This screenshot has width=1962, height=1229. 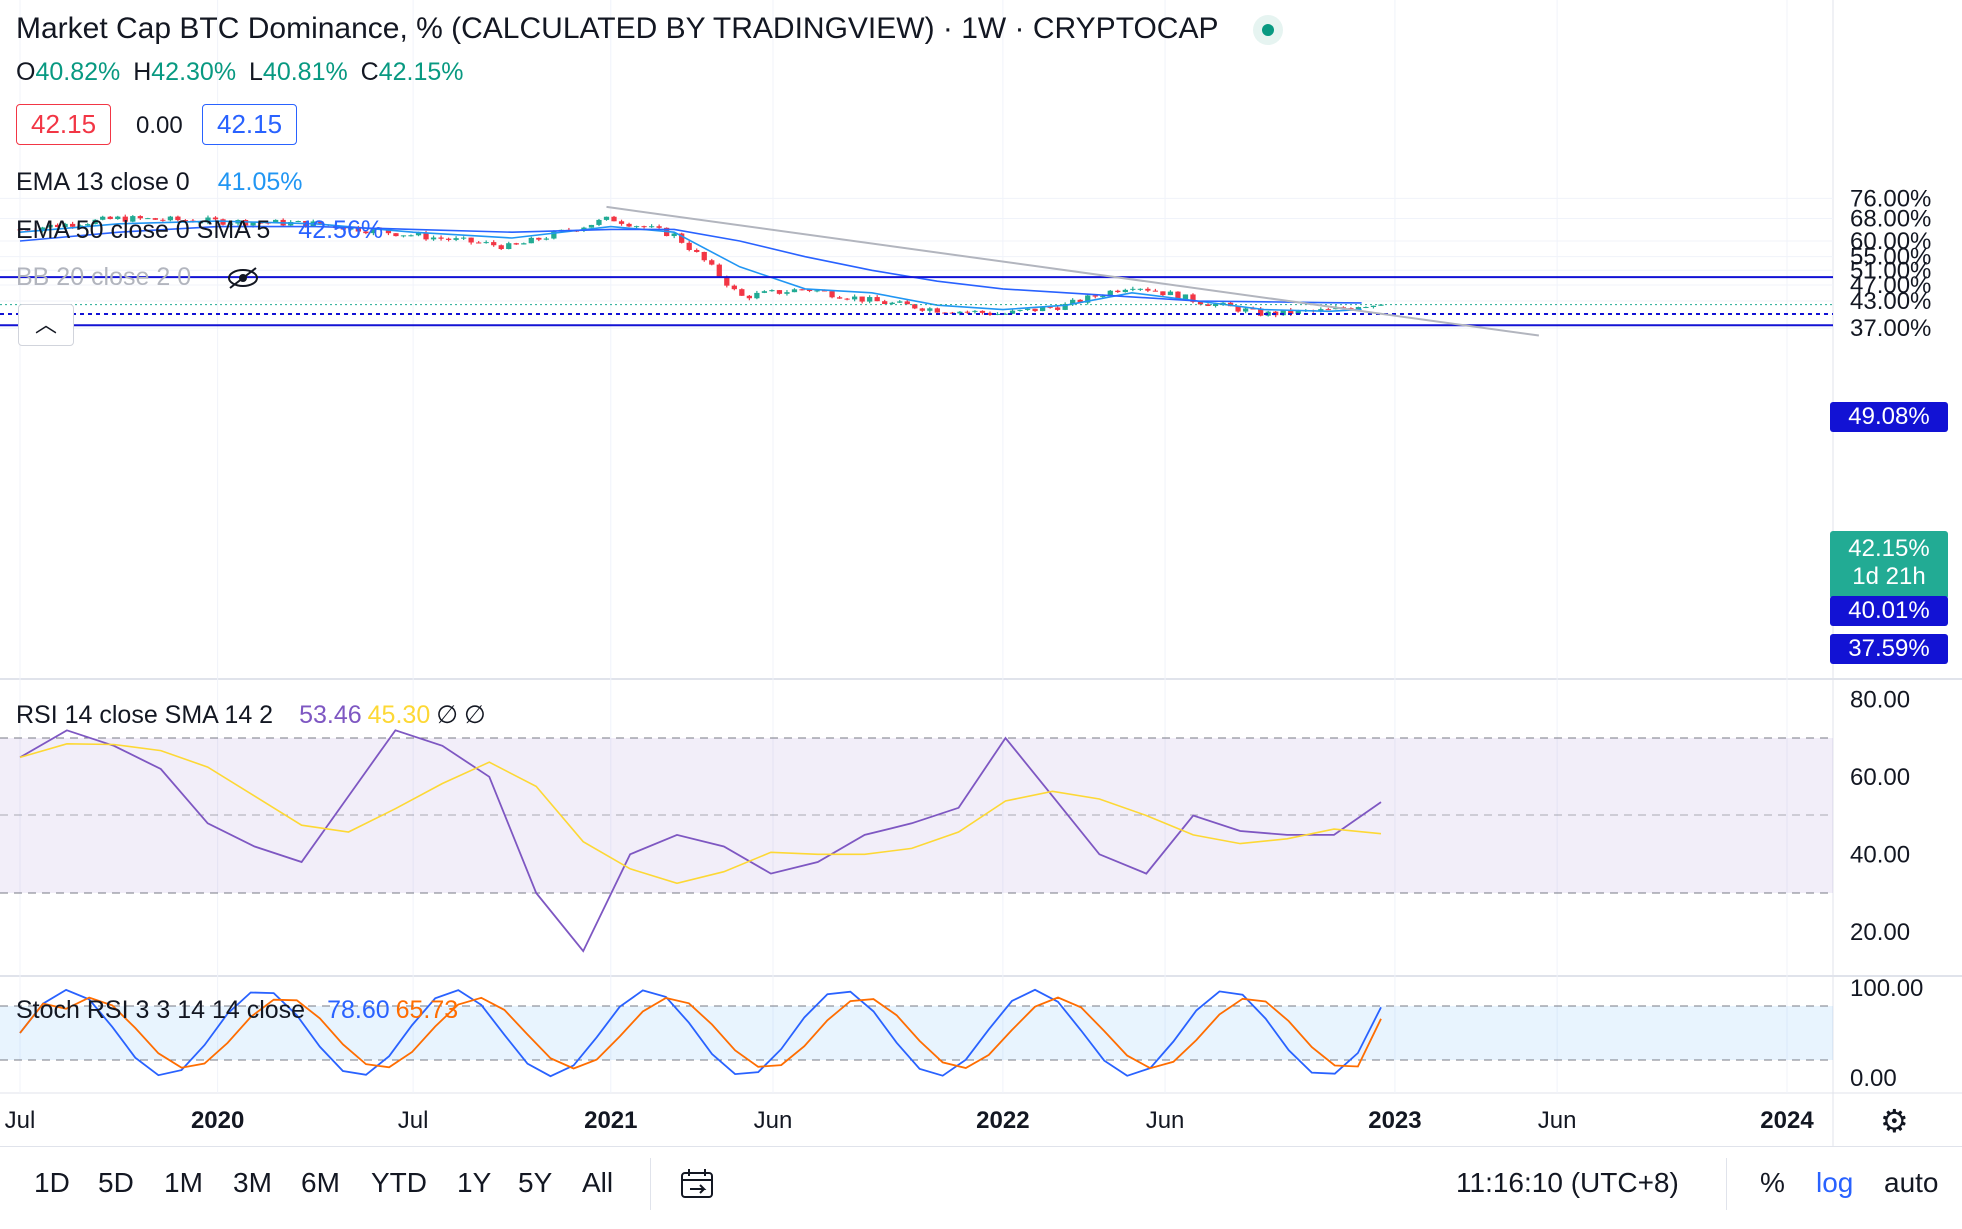 I want to click on range-ytd: YTD, so click(x=399, y=1182).